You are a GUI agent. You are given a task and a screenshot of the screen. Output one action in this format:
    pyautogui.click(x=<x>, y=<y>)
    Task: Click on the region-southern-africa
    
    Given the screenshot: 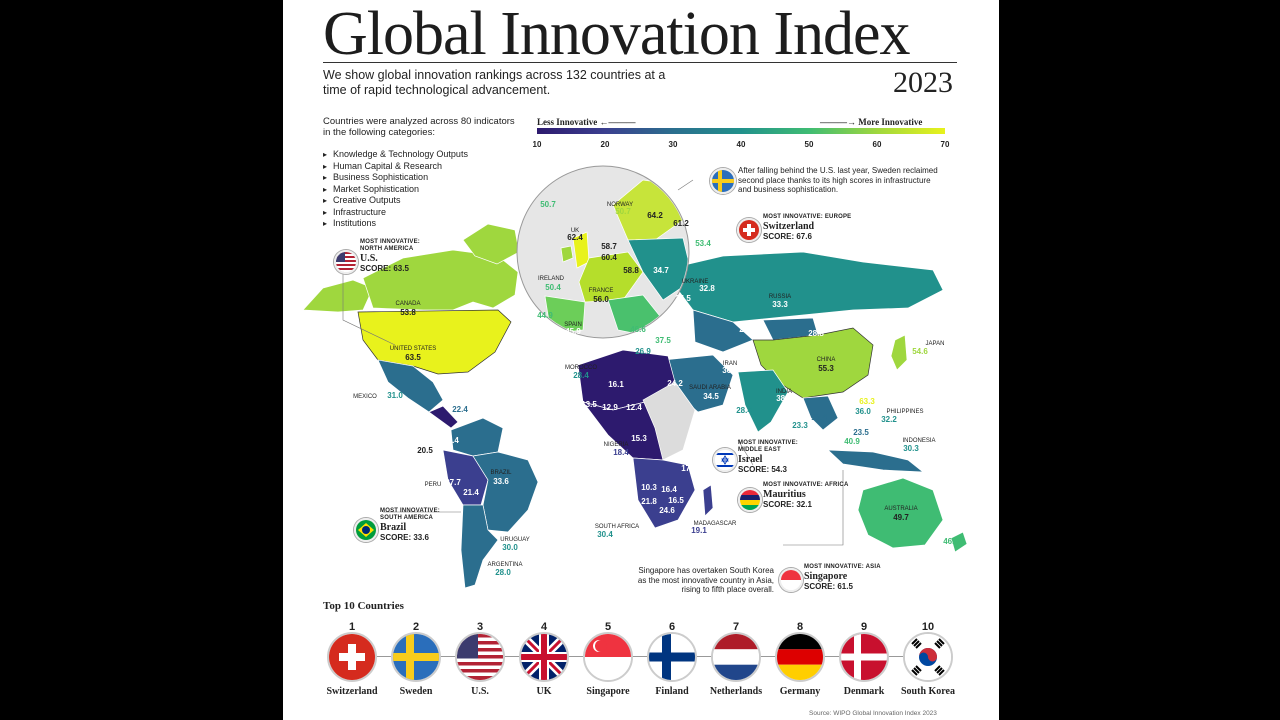 What is the action you would take?
    pyautogui.click(x=664, y=493)
    